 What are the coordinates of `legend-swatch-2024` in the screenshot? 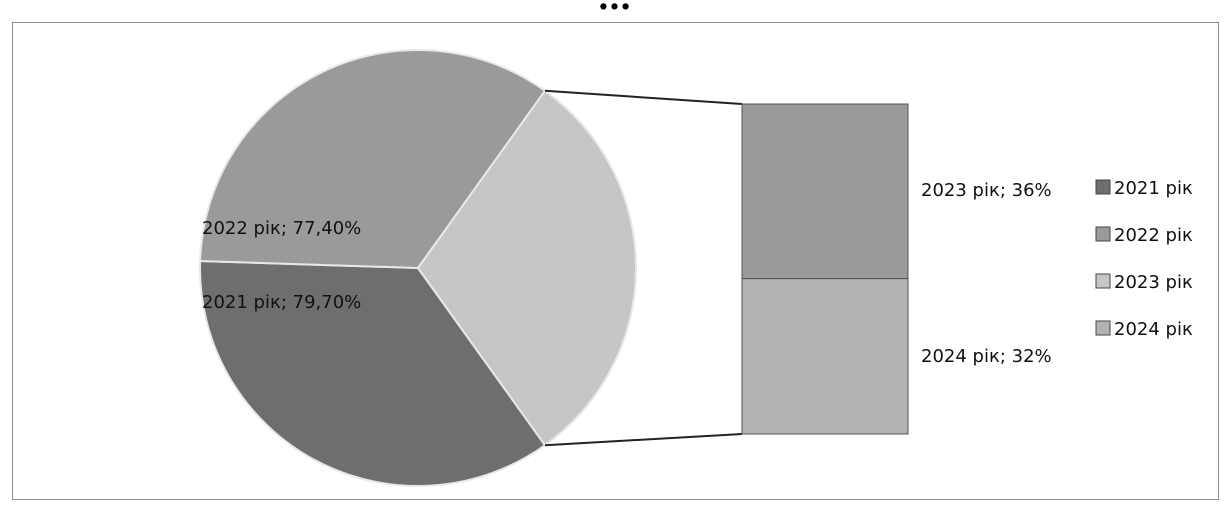 It's located at (1103, 328).